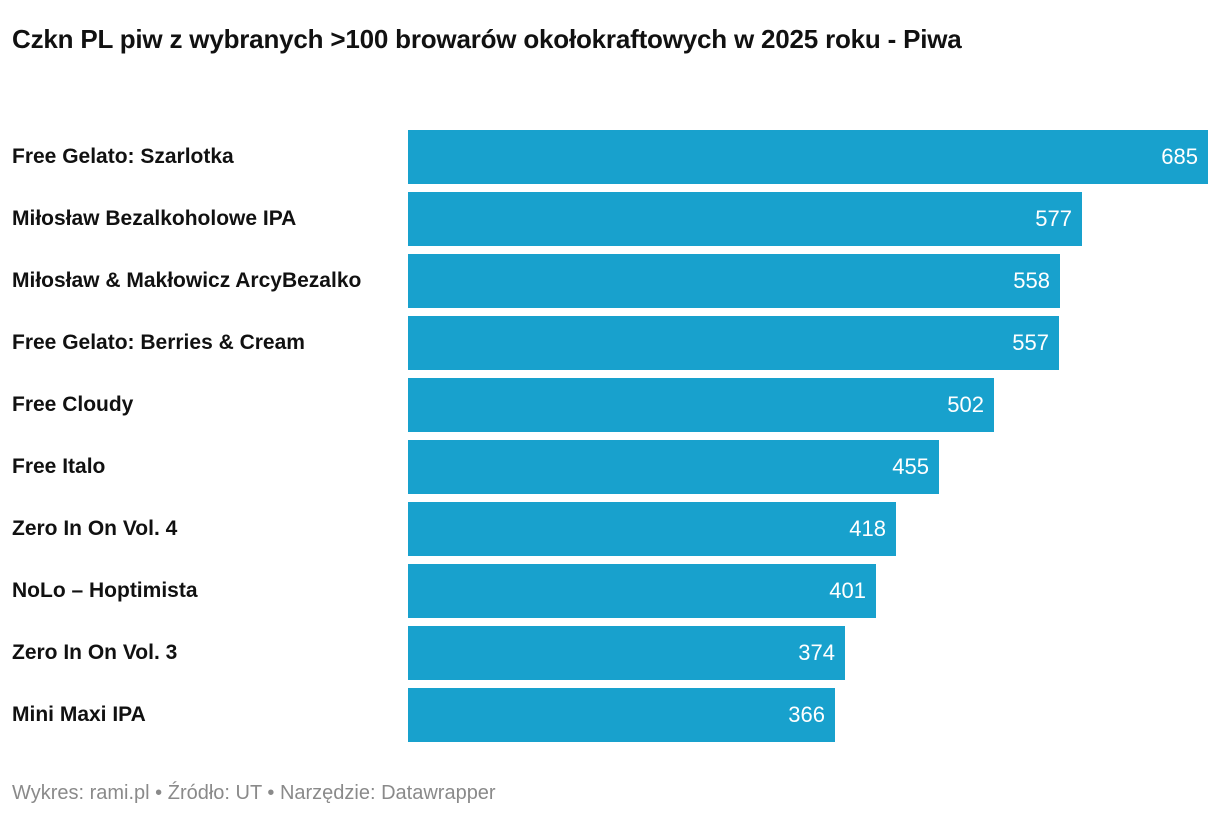 This screenshot has width=1220, height=818. Describe the element at coordinates (73, 404) in the screenshot. I see `category-label: Free Cloudy` at that location.